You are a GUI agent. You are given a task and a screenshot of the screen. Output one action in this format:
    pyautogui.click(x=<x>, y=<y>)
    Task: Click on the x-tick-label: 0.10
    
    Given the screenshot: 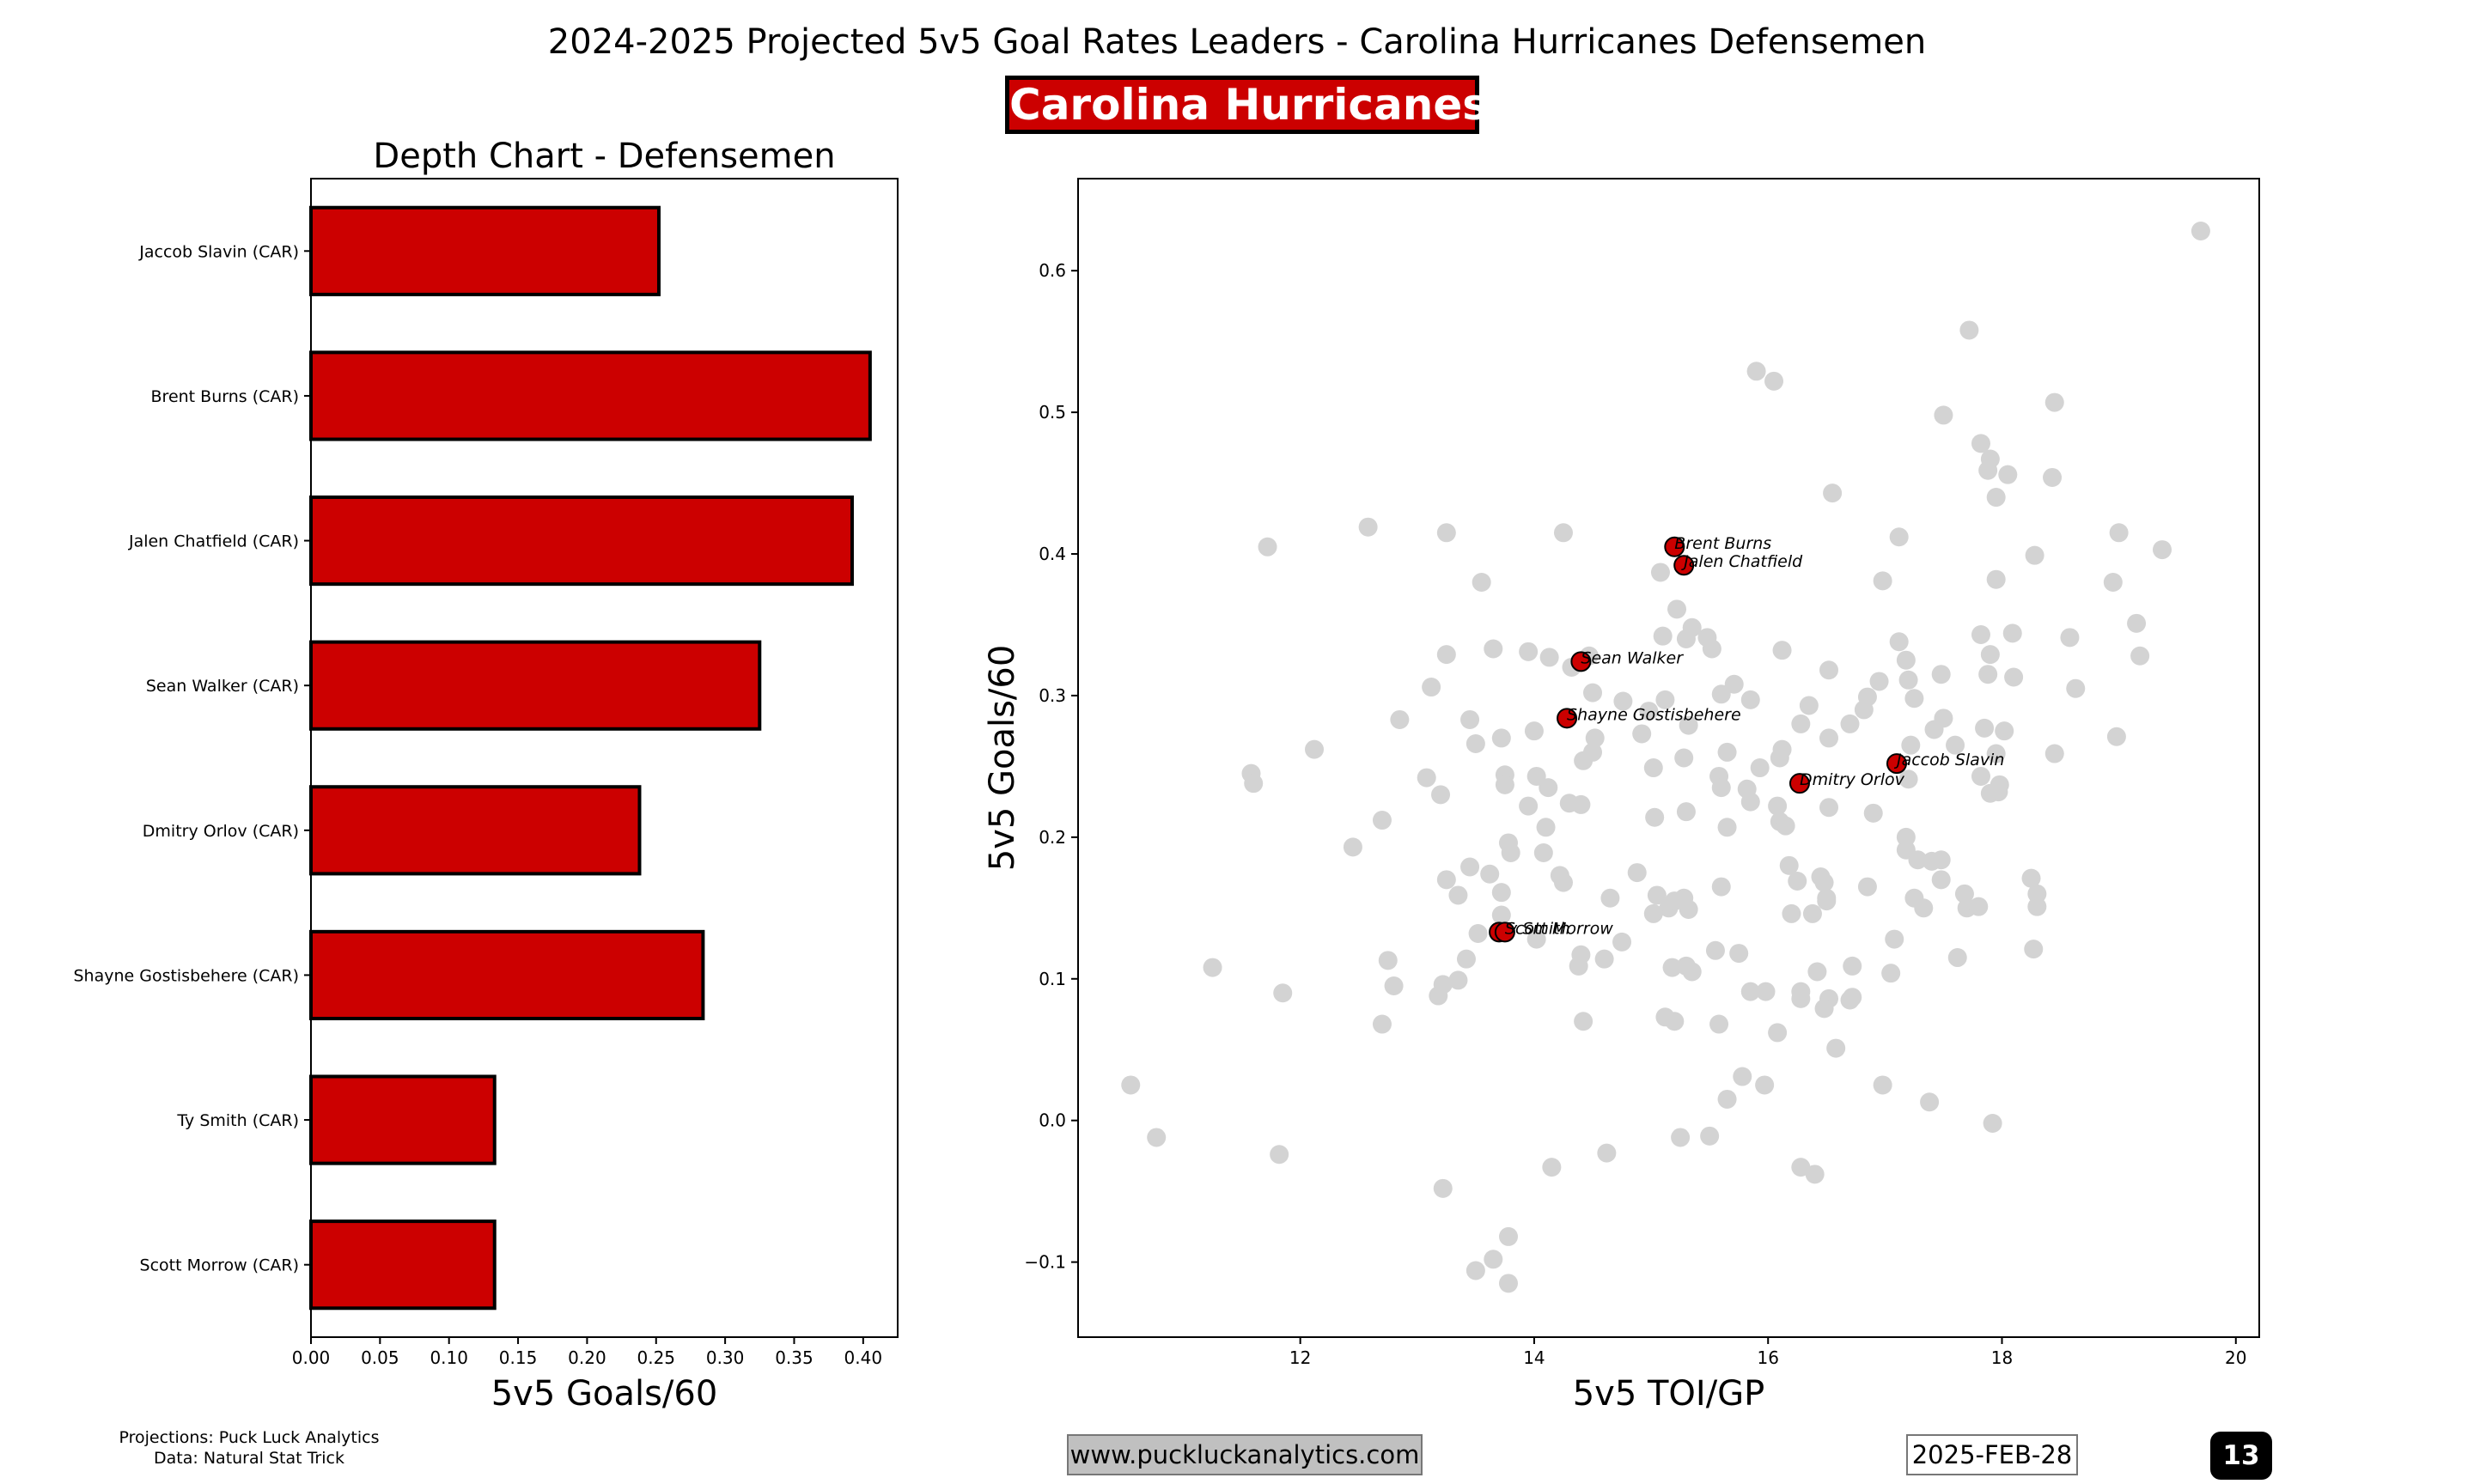 What is the action you would take?
    pyautogui.click(x=449, y=1357)
    